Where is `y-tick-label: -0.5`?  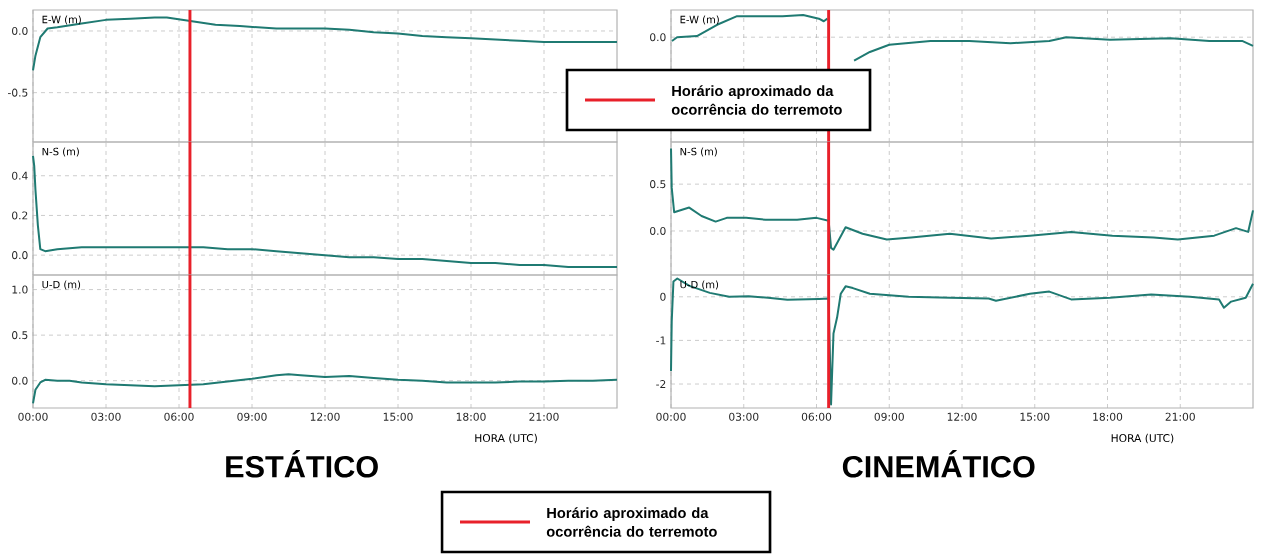
y-tick-label: -0.5 is located at coordinates (18, 92).